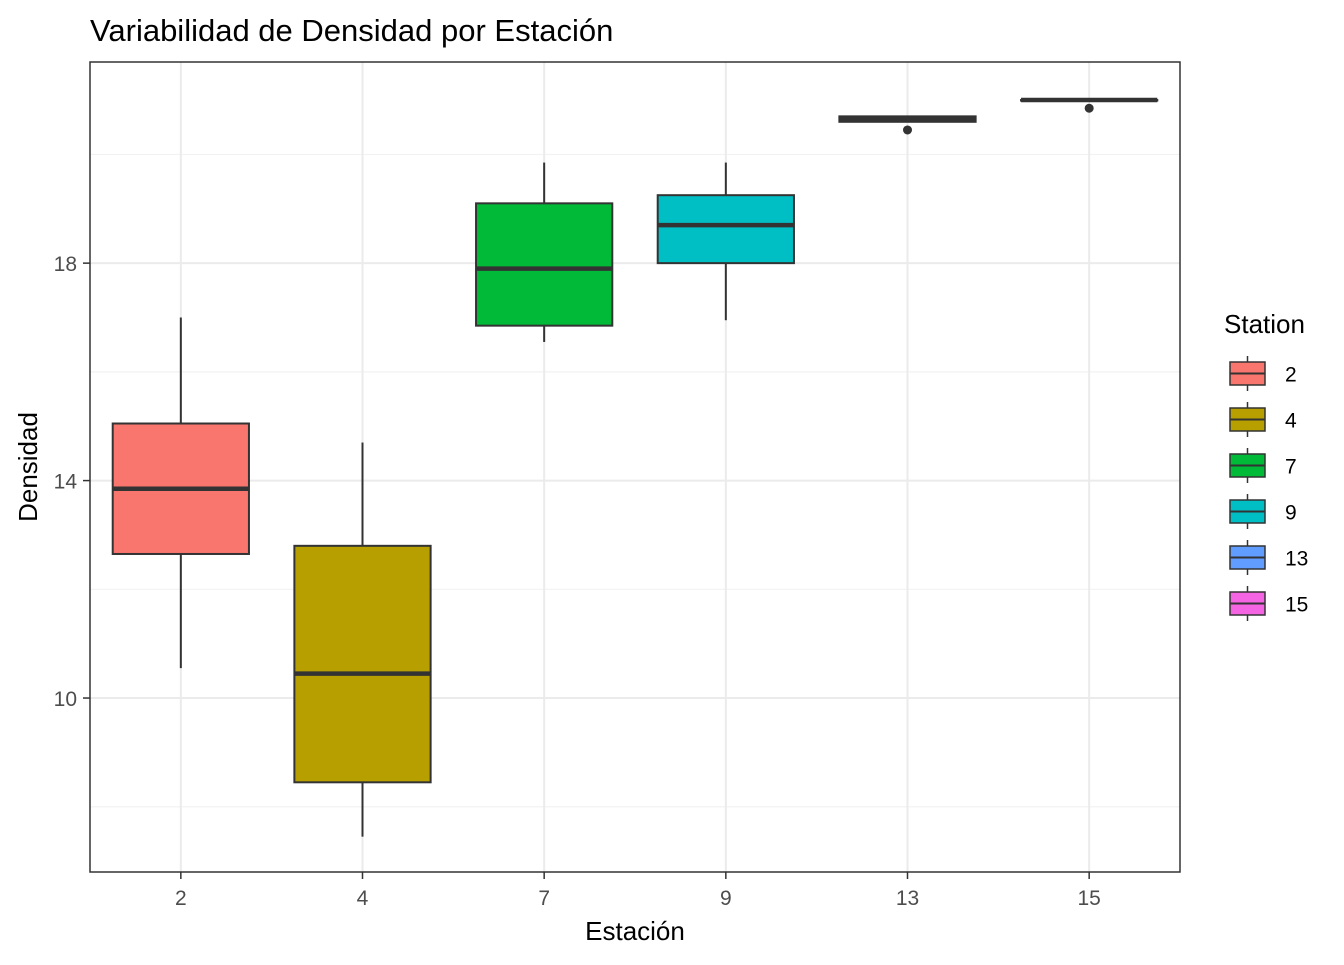 This screenshot has height=965, width=1344. What do you see at coordinates (1291, 375) in the screenshot?
I see `legend-label: 2` at bounding box center [1291, 375].